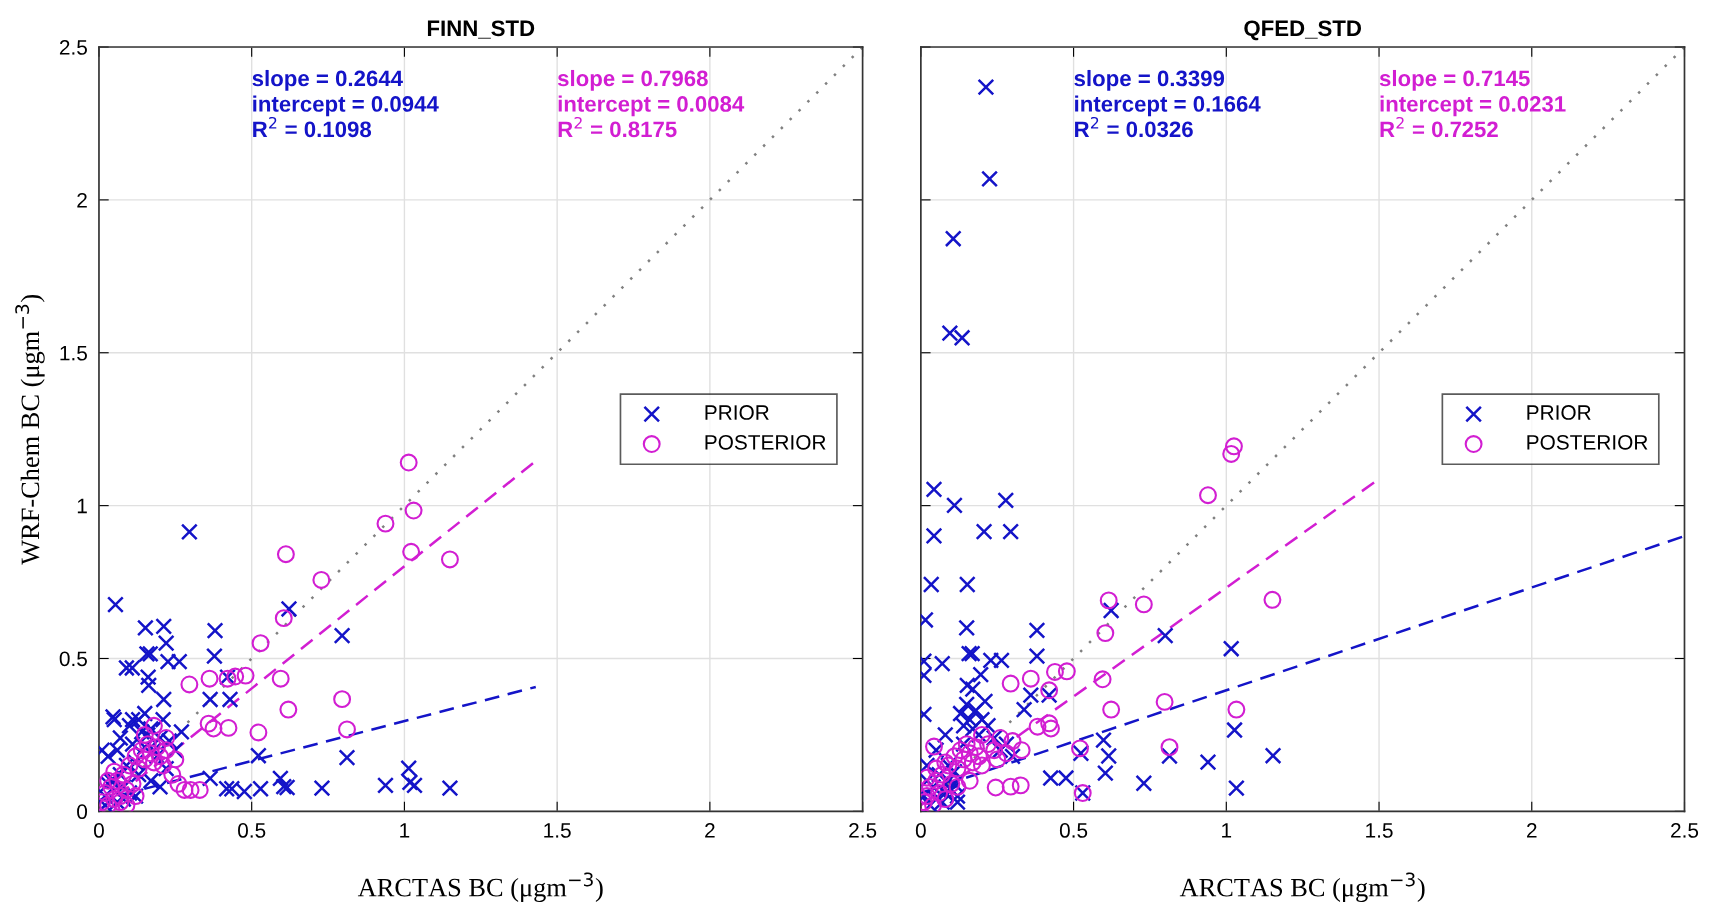 Image resolution: width=1718 pixels, height=922 pixels. I want to click on y-tick-label: 0, so click(82, 812).